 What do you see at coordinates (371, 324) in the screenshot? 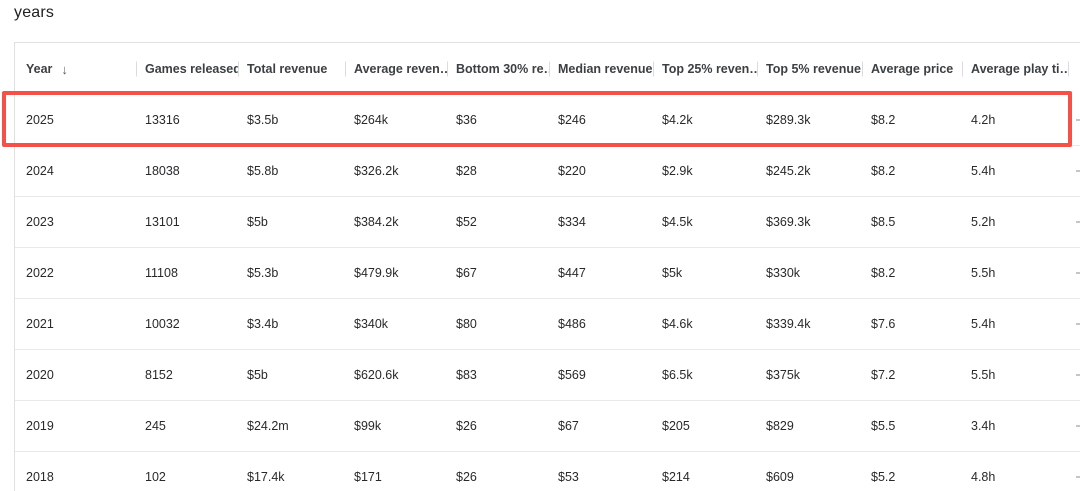
I see `table-cell: $340k` at bounding box center [371, 324].